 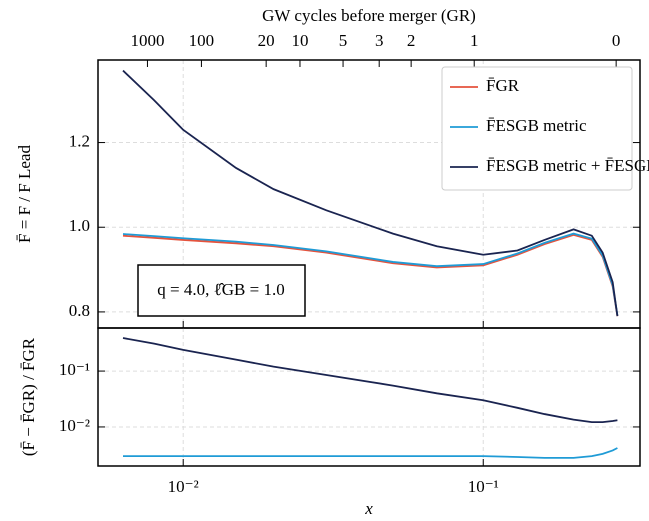 I want to click on legend-label: F̄ESGB metric + F̄ESGB scalar, so click(x=567, y=165).